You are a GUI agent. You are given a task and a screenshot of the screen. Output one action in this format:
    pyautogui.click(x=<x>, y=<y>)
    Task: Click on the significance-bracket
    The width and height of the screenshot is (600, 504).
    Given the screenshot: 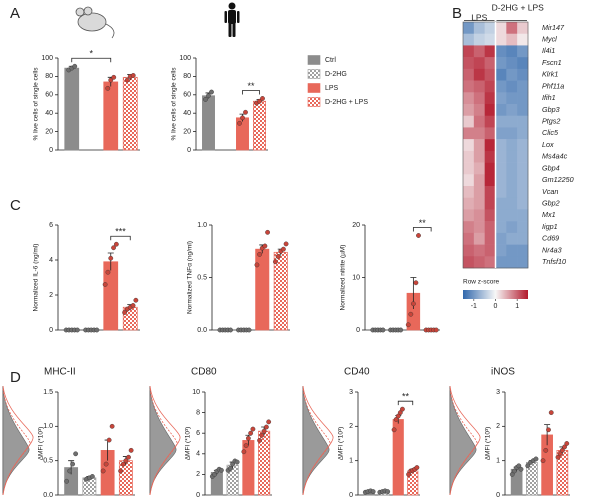 What is the action you would take?
    pyautogui.click(x=120, y=238)
    